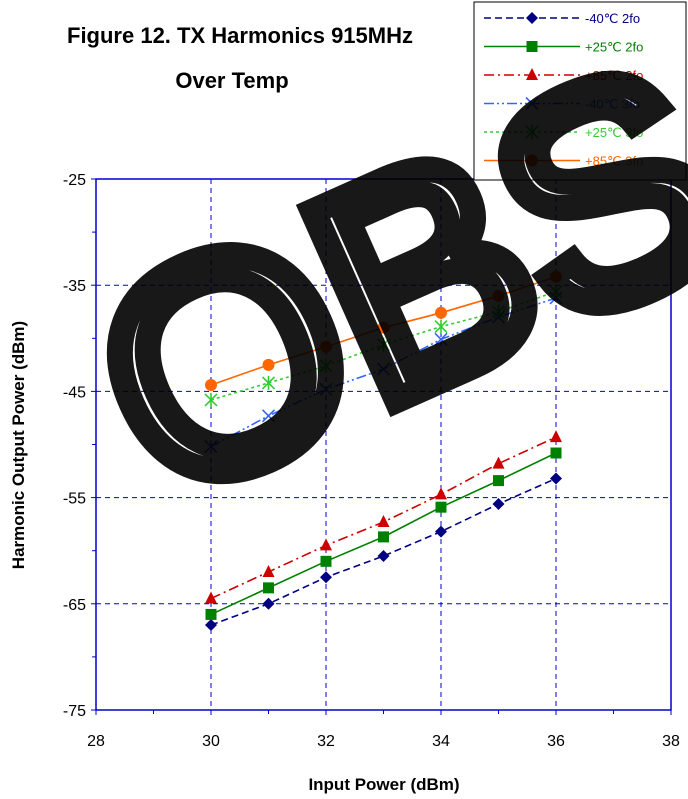 The image size is (688, 799). What do you see at coordinates (383, 784) in the screenshot?
I see `x-axis-label: Input Power (dBm)` at bounding box center [383, 784].